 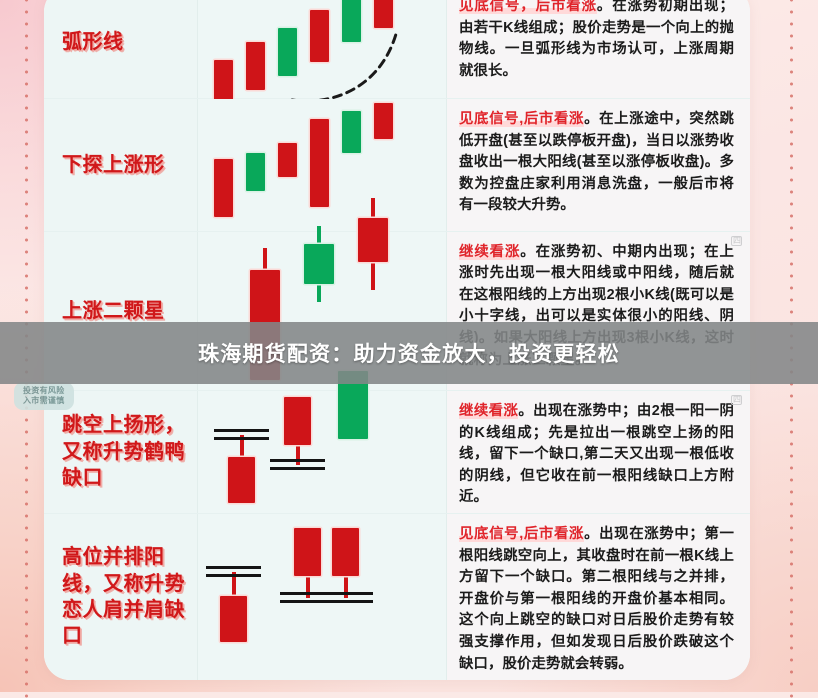 I want to click on risk-disclaimer-badge: 投资有风险 入市需谨慎, so click(x=44, y=396).